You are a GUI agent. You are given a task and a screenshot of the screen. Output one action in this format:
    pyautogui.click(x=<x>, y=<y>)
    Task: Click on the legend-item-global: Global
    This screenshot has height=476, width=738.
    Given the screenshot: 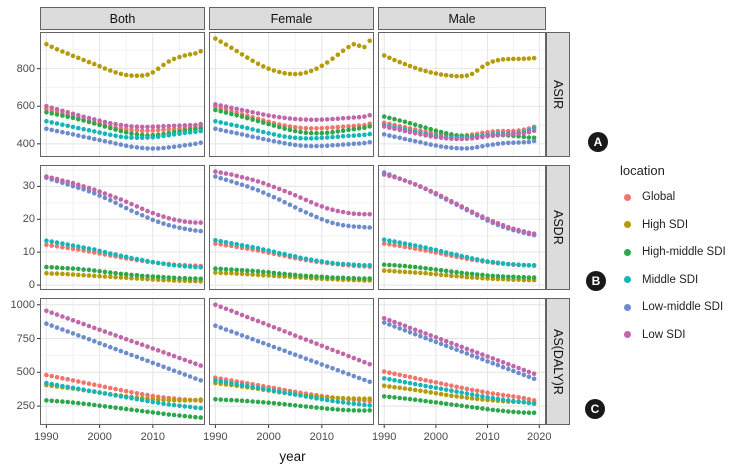 What is the action you would take?
    pyautogui.click(x=681, y=197)
    